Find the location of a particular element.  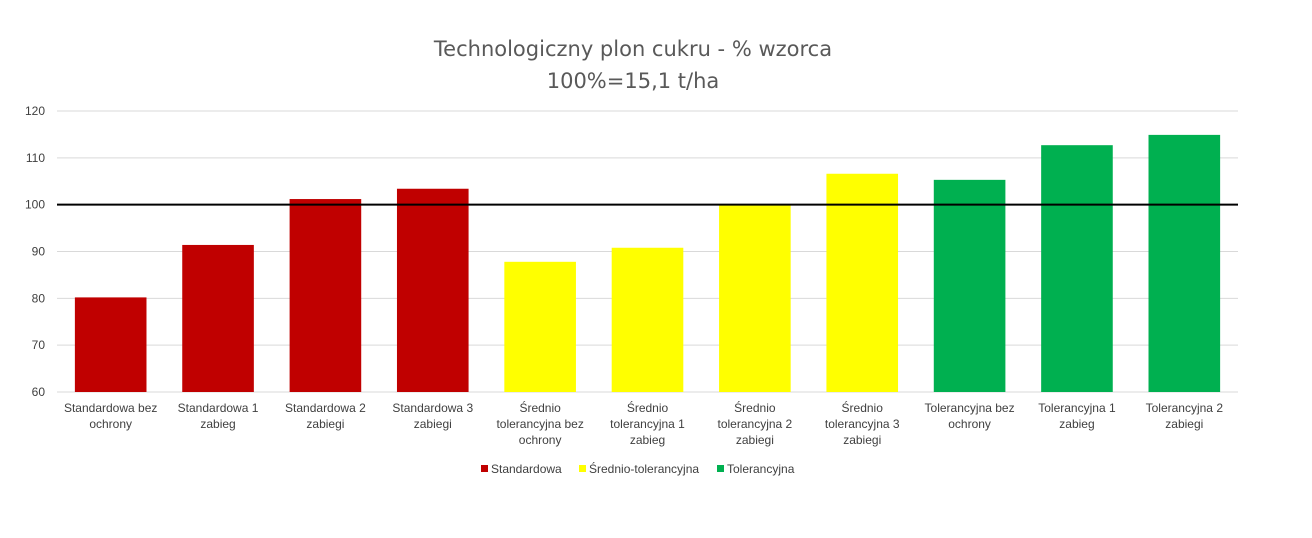

category-label: Standardowa 1 is located at coordinates (218, 408).